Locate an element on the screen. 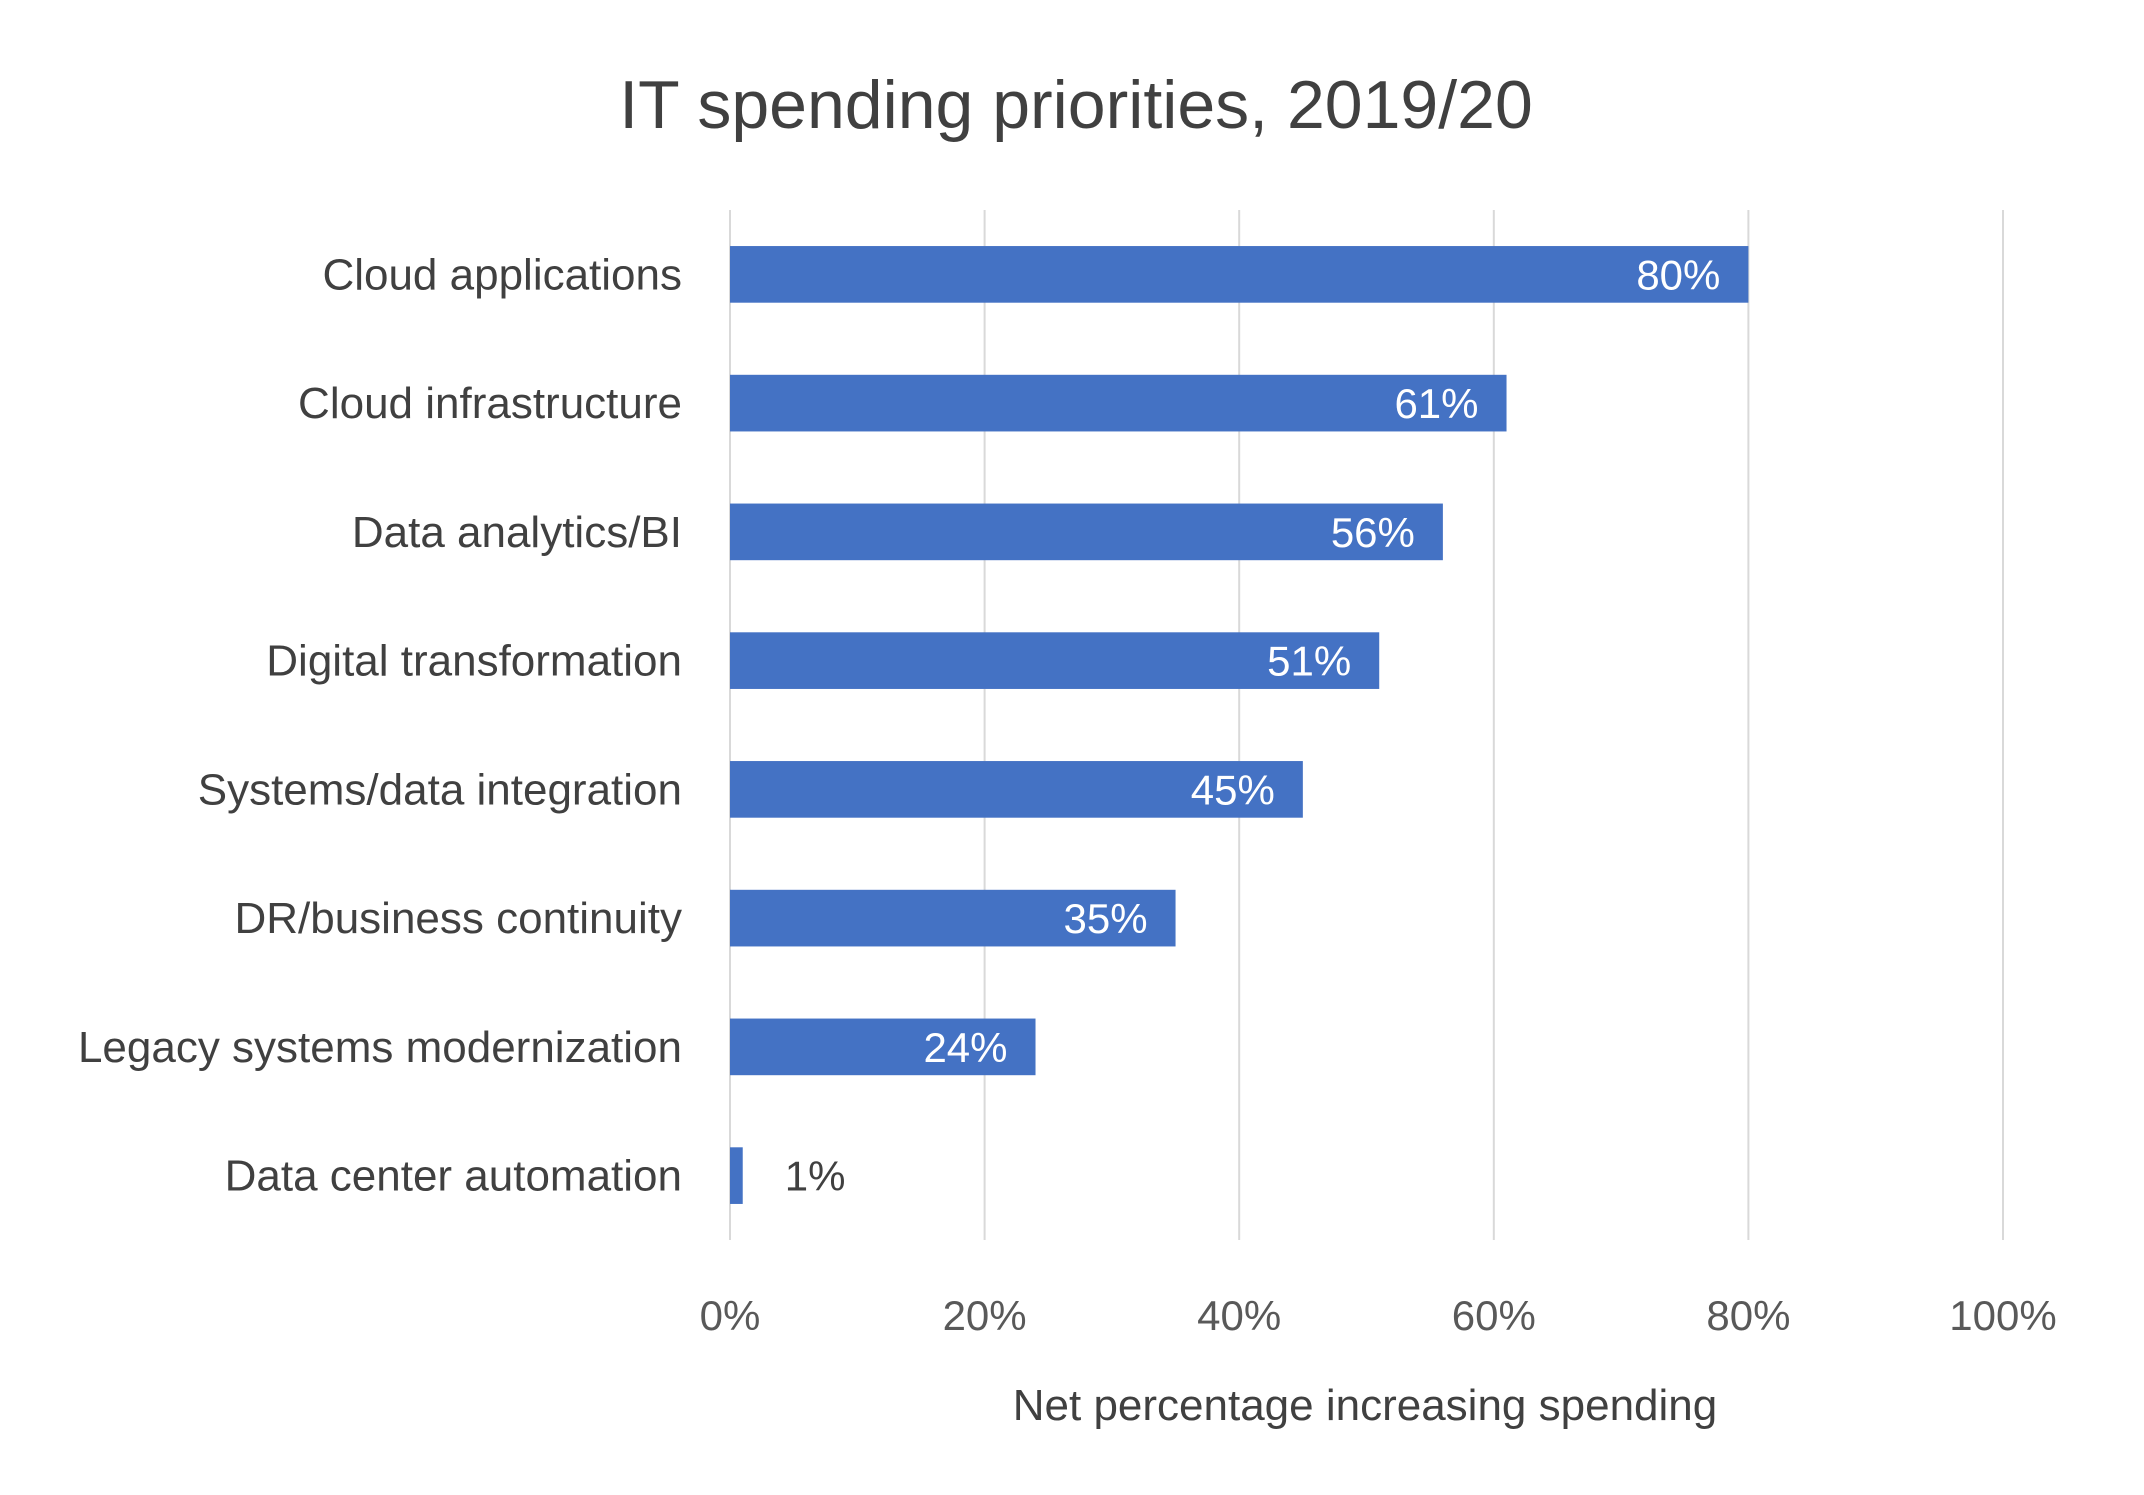 Image resolution: width=2144 pixels, height=1495 pixels. category-label: Cloud infrastructure is located at coordinates (490, 403).